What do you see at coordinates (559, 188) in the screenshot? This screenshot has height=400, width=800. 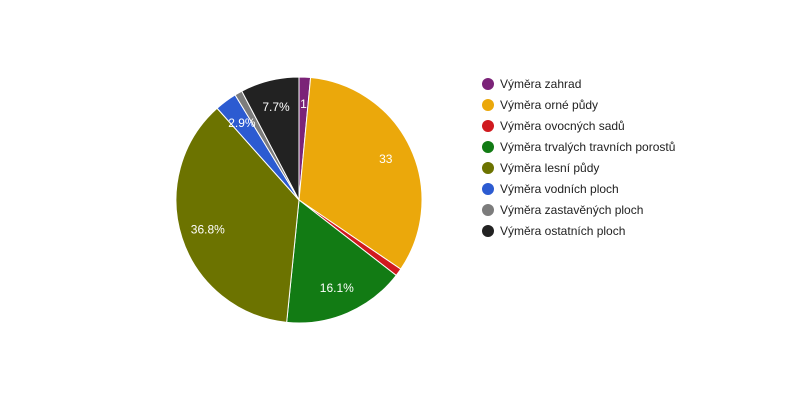 I see `legend-label: Výměra vodních ploch` at bounding box center [559, 188].